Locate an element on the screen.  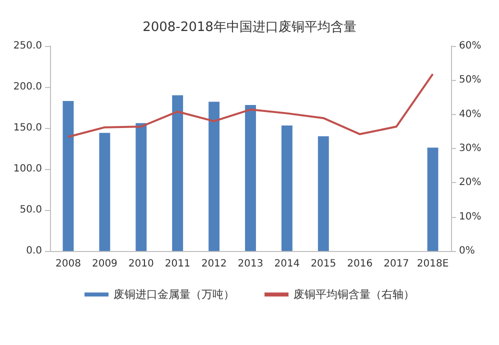
x-tick-label: 2011 is located at coordinates (177, 264).